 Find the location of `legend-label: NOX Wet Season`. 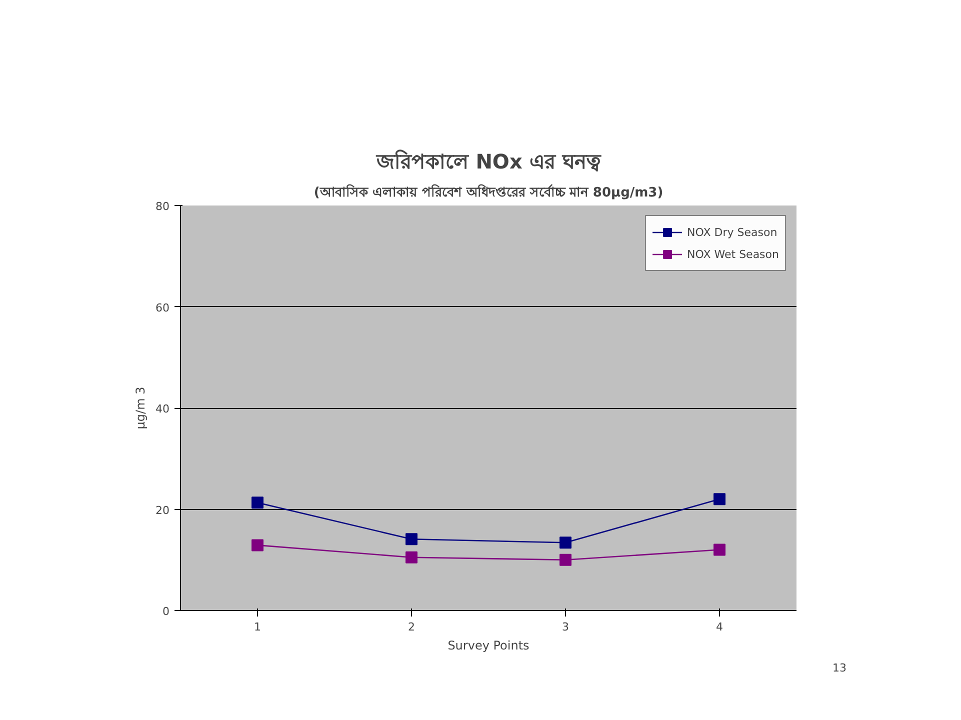

legend-label: NOX Wet Season is located at coordinates (733, 254).